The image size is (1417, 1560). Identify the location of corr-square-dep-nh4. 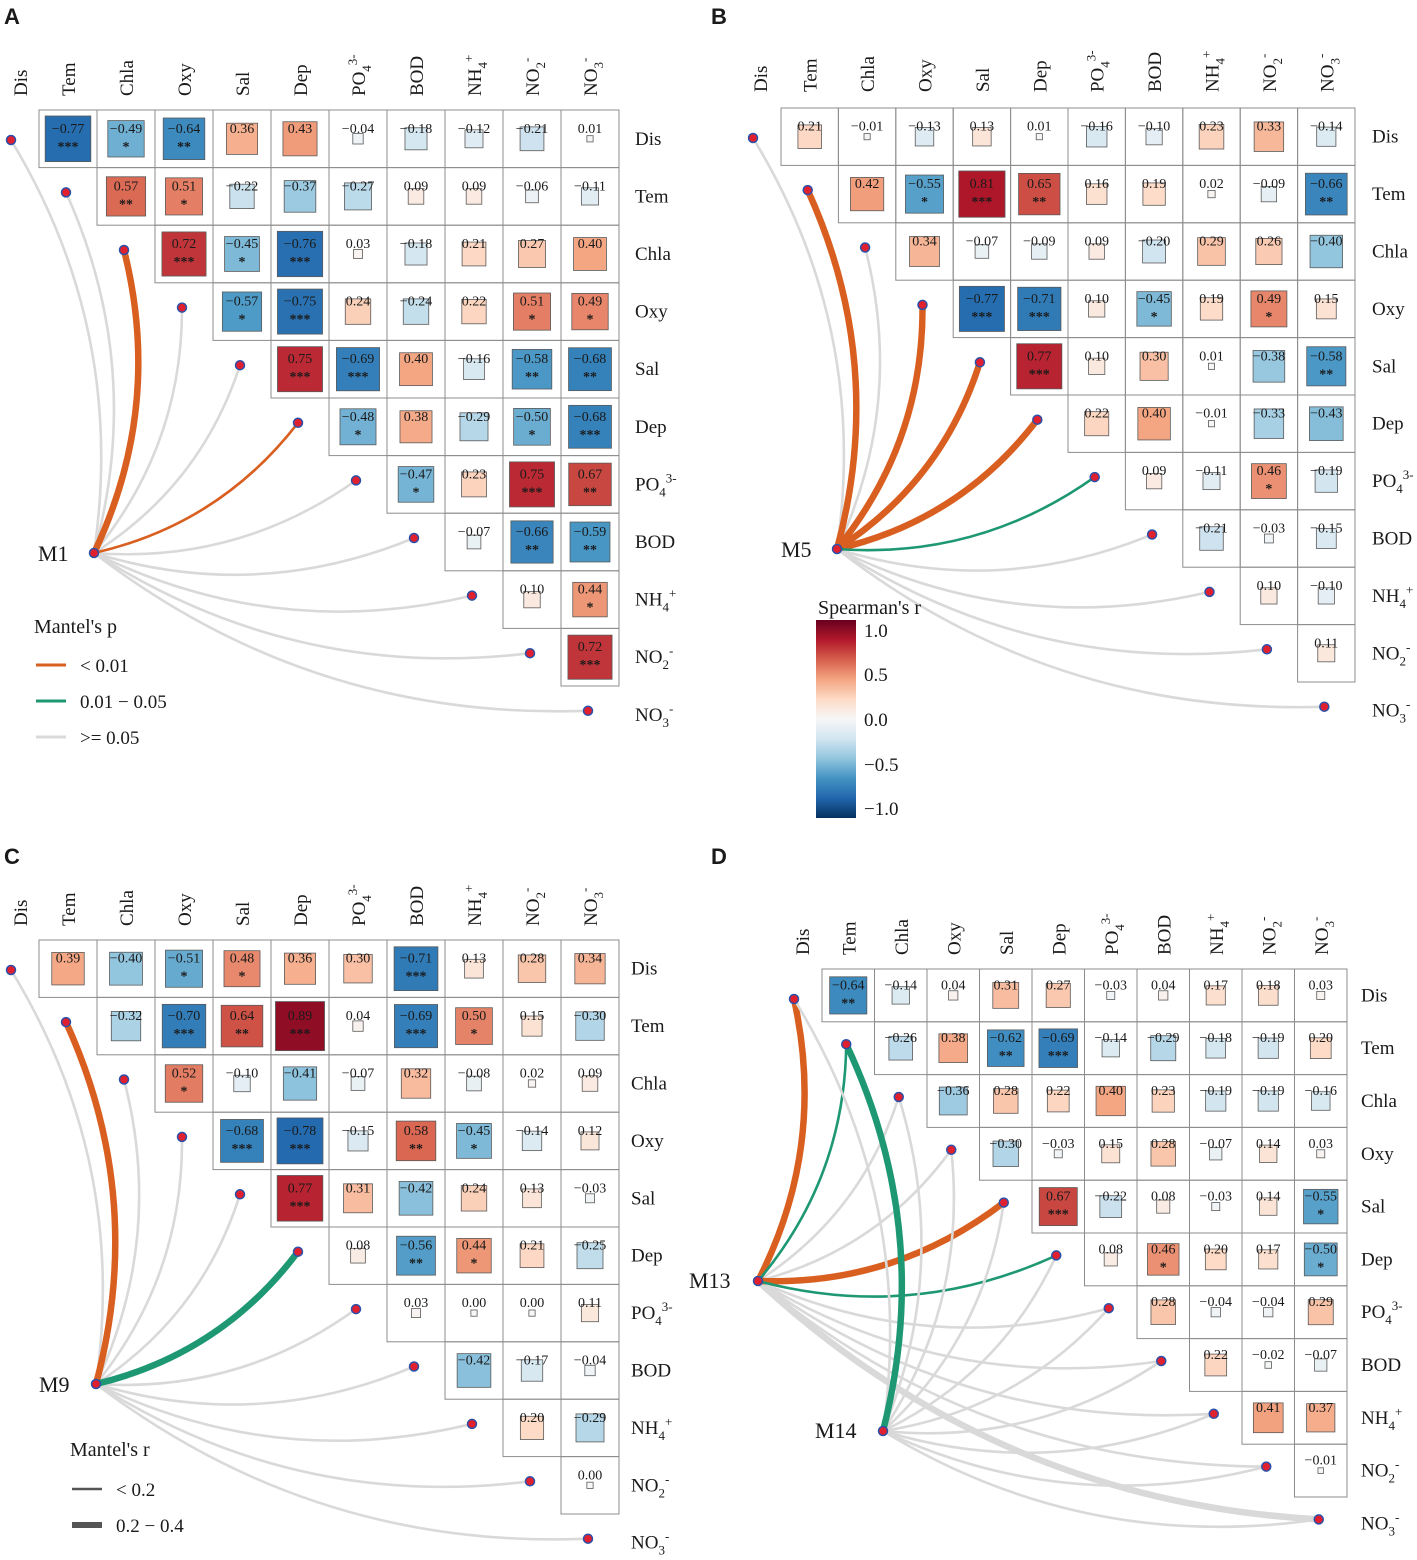
(474, 427).